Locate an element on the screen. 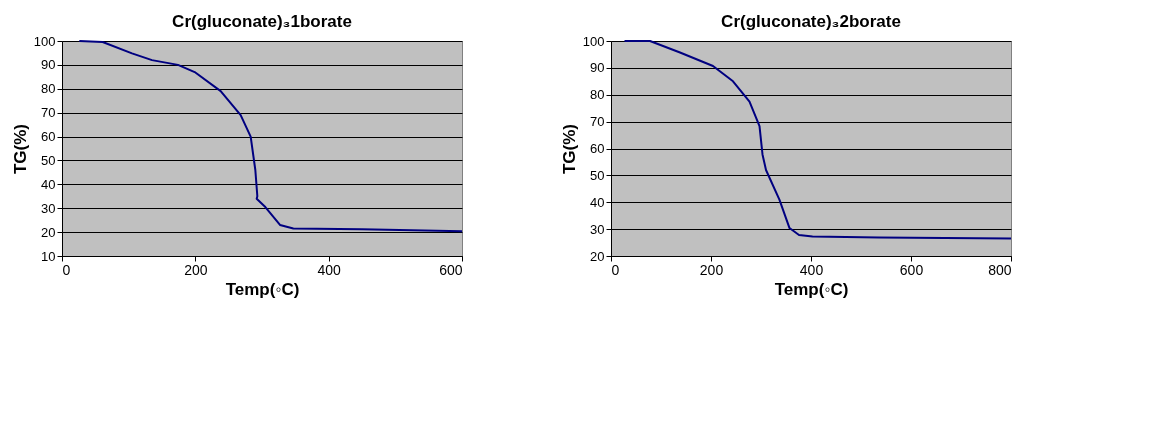 The image size is (1173, 423). chart-title: Cr(gluconate)₃2borate is located at coordinates (811, 21).